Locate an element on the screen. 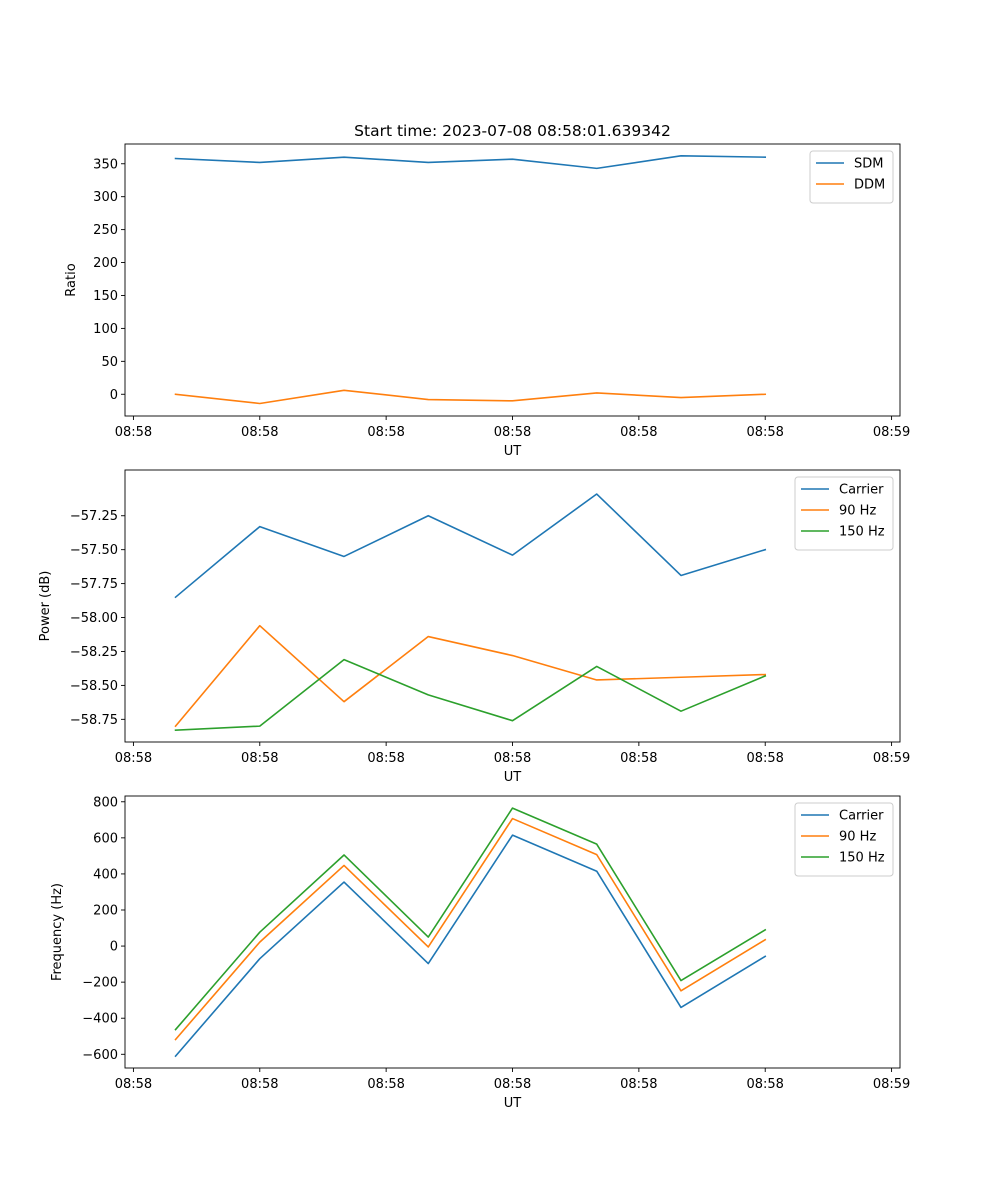 The image size is (1000, 1204). power-legend: Carrier 90 Hz 150 Hz is located at coordinates (844, 513).